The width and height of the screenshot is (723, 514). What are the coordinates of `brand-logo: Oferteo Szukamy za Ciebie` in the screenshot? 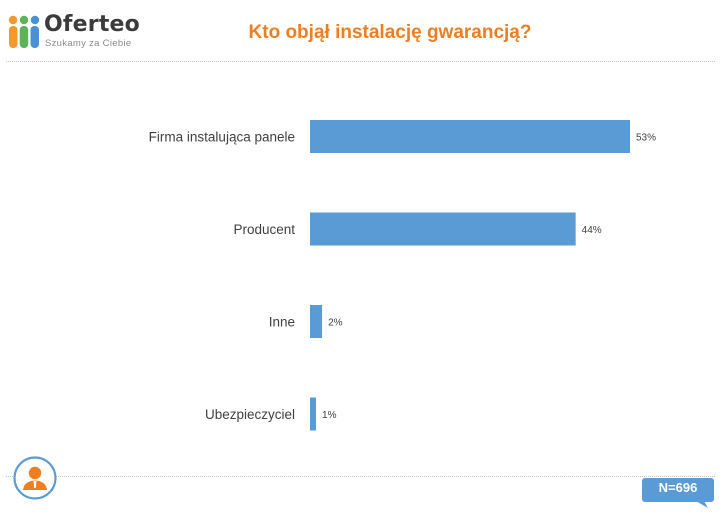 It's located at (83, 32).